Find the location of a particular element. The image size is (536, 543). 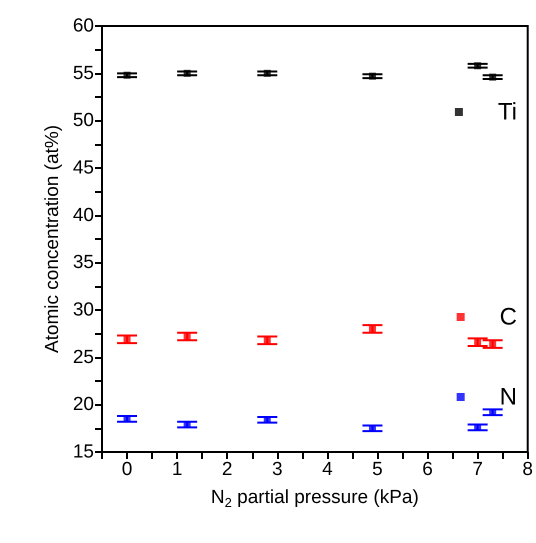

x-tick-label: 3 is located at coordinates (277, 469).